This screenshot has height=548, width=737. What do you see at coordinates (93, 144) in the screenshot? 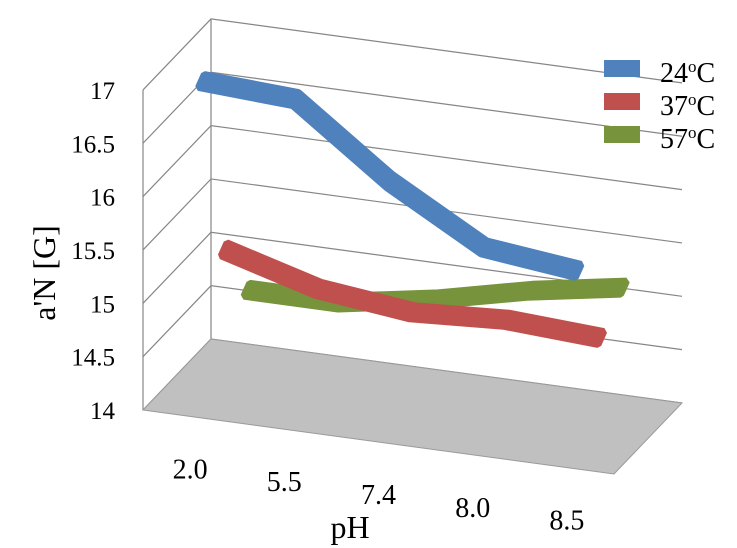
I see `y-tick-label: 16.5` at bounding box center [93, 144].